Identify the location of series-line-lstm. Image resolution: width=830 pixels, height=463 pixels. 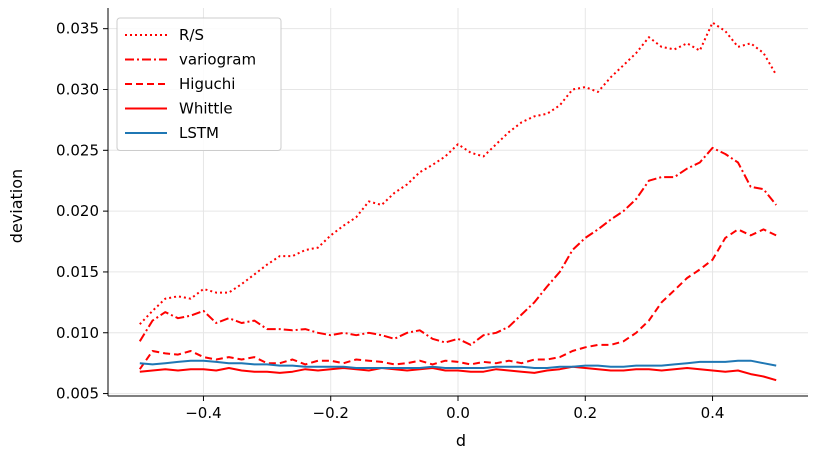
(458, 364).